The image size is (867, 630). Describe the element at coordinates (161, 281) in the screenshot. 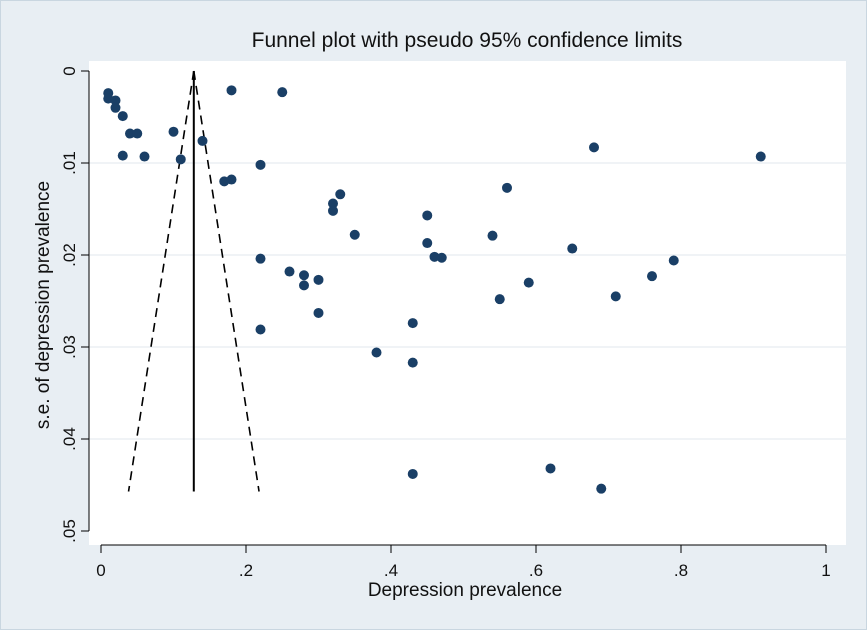

I see `lower-confidence-limit` at that location.